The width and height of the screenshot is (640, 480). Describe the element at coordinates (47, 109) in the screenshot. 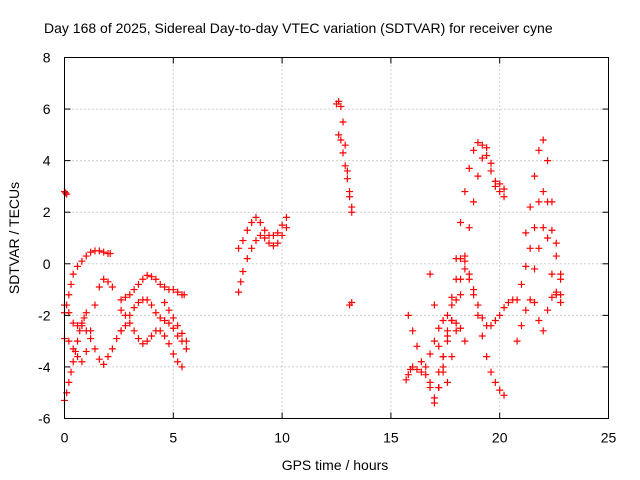

I see `y-tick-label: 6` at that location.